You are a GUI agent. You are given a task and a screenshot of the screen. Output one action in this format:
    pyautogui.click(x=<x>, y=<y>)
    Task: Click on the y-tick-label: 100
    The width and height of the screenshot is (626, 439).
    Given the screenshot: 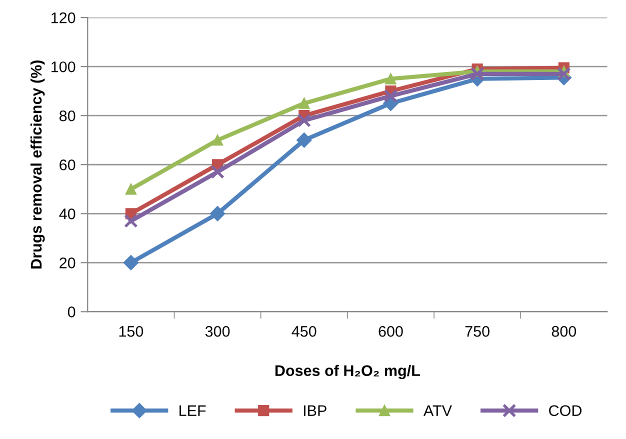 What is the action you would take?
    pyautogui.click(x=64, y=66)
    